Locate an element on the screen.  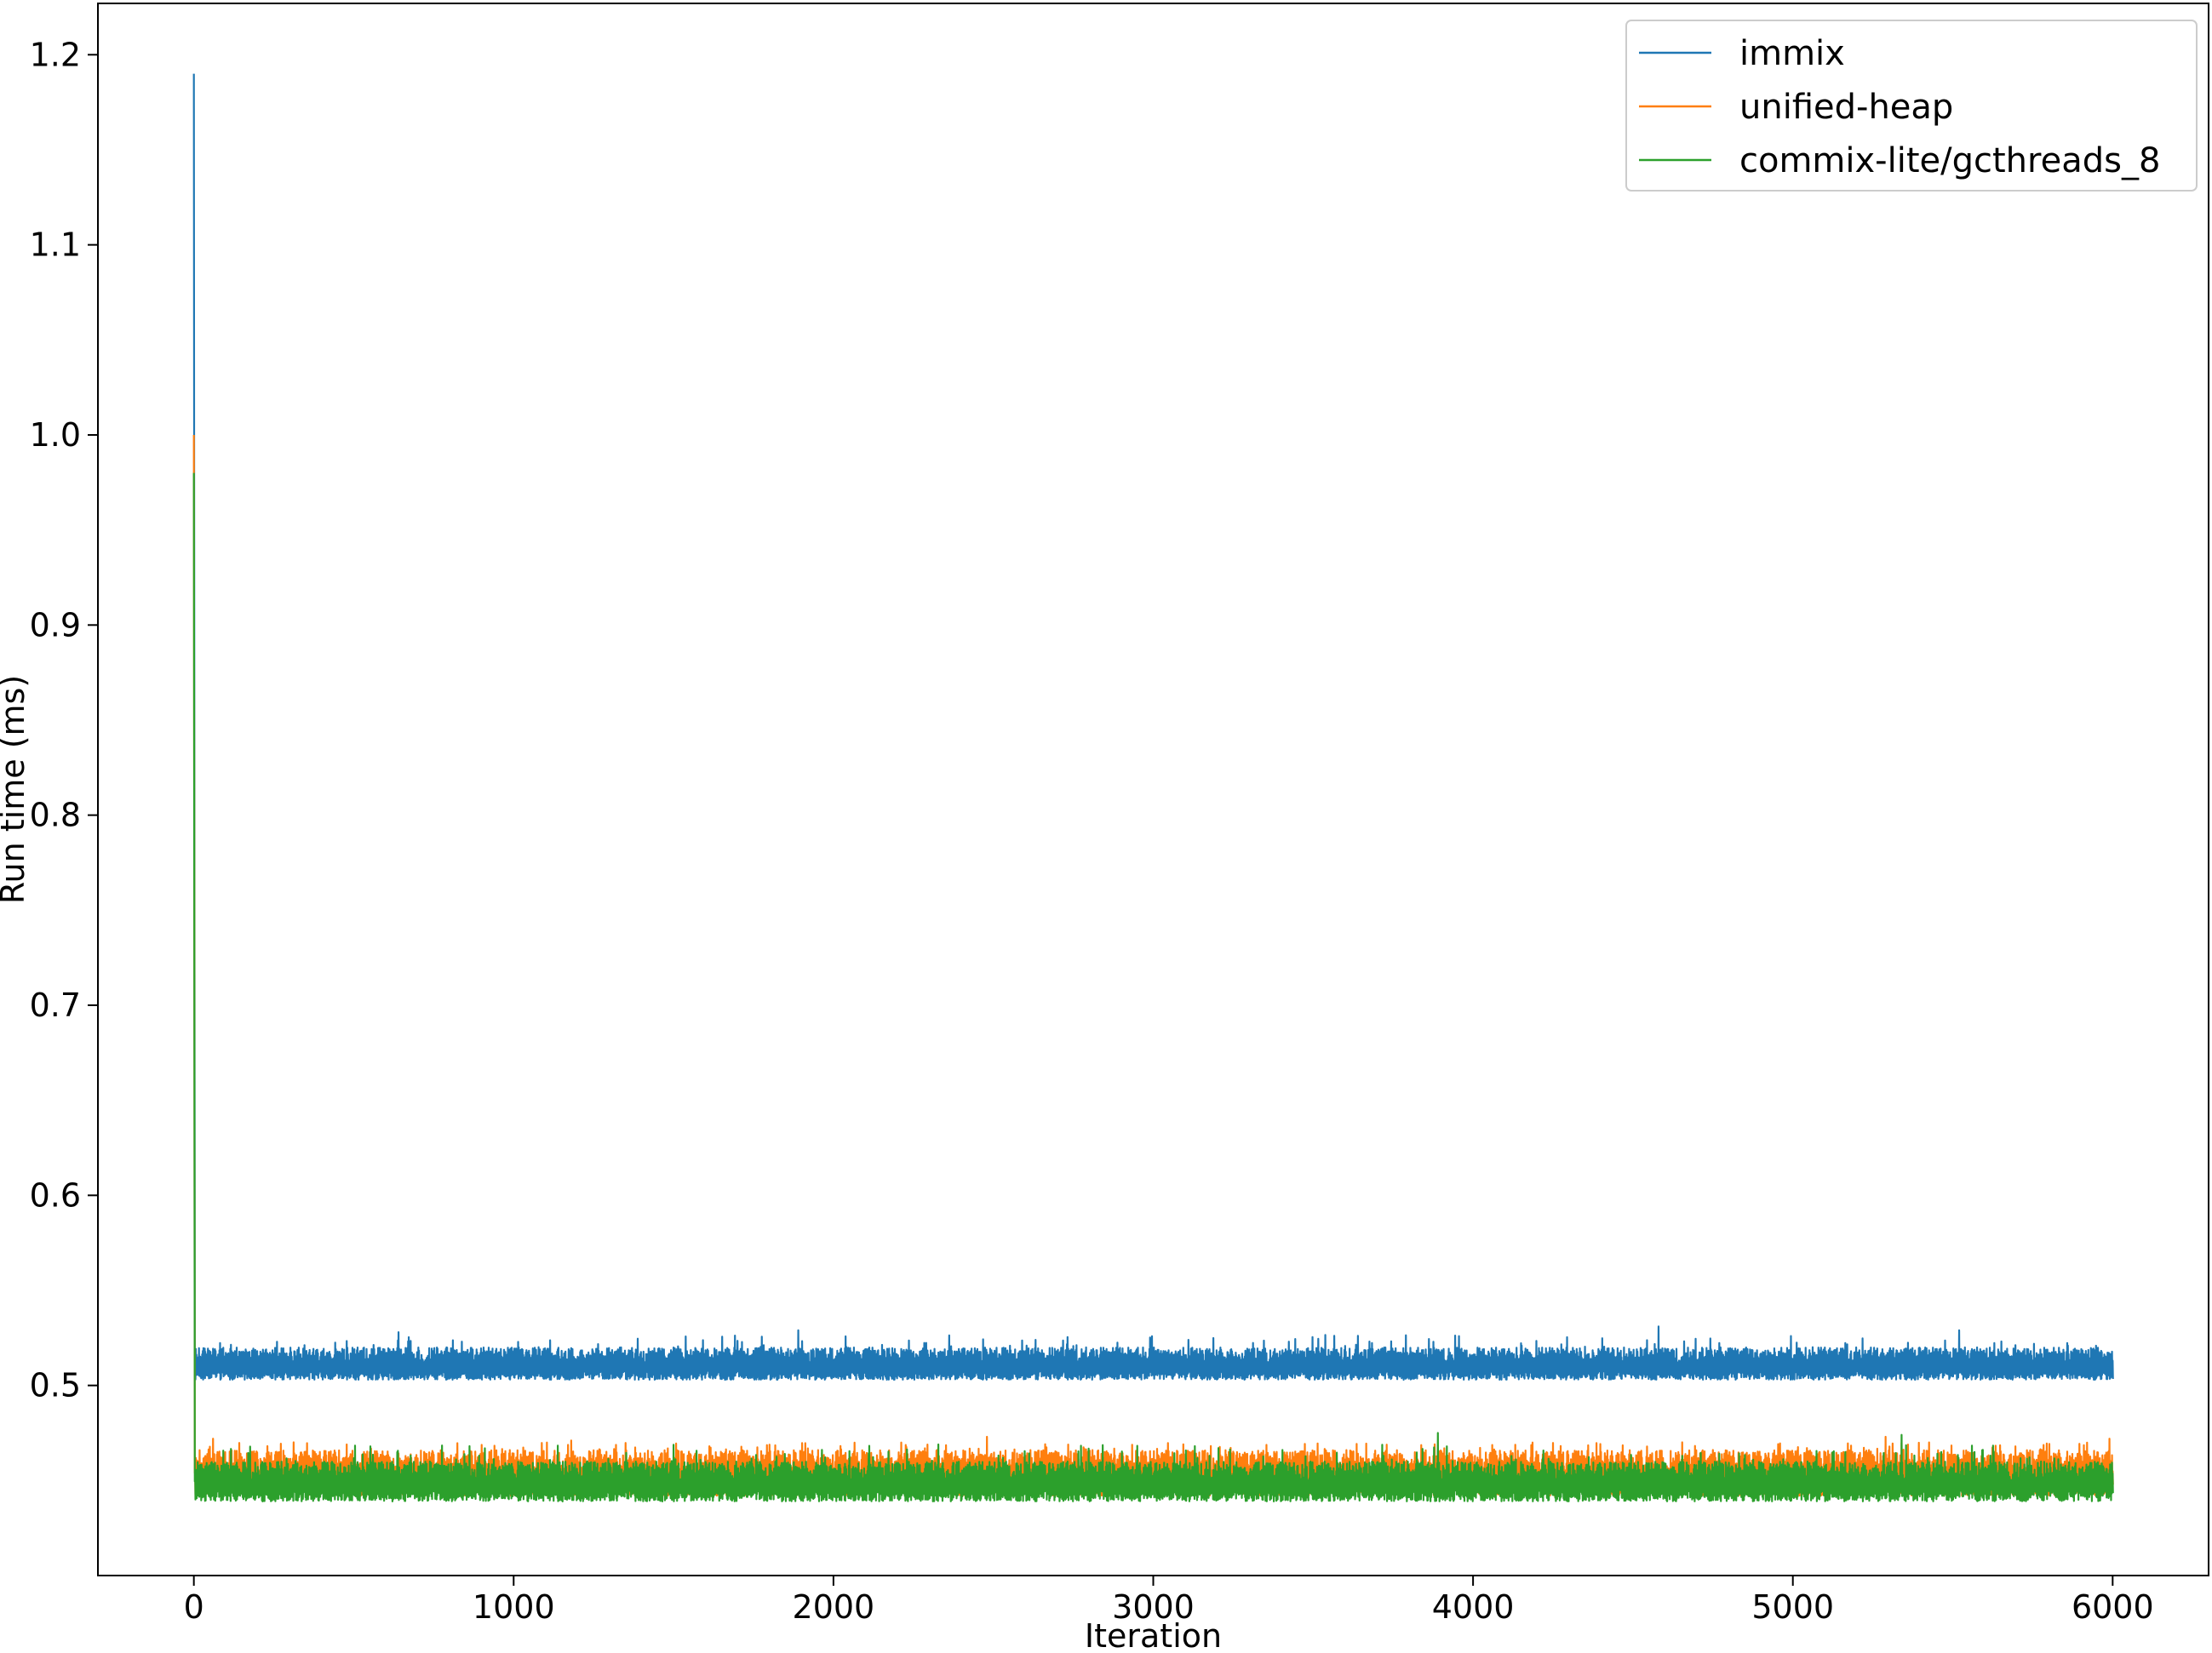
x-tick-label: 4000 is located at coordinates (1474, 1607).